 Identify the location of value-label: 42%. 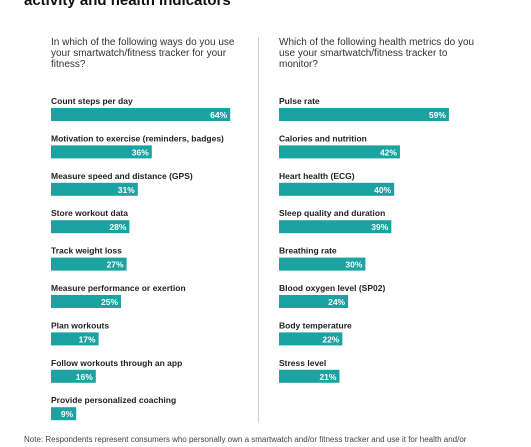
(388, 152).